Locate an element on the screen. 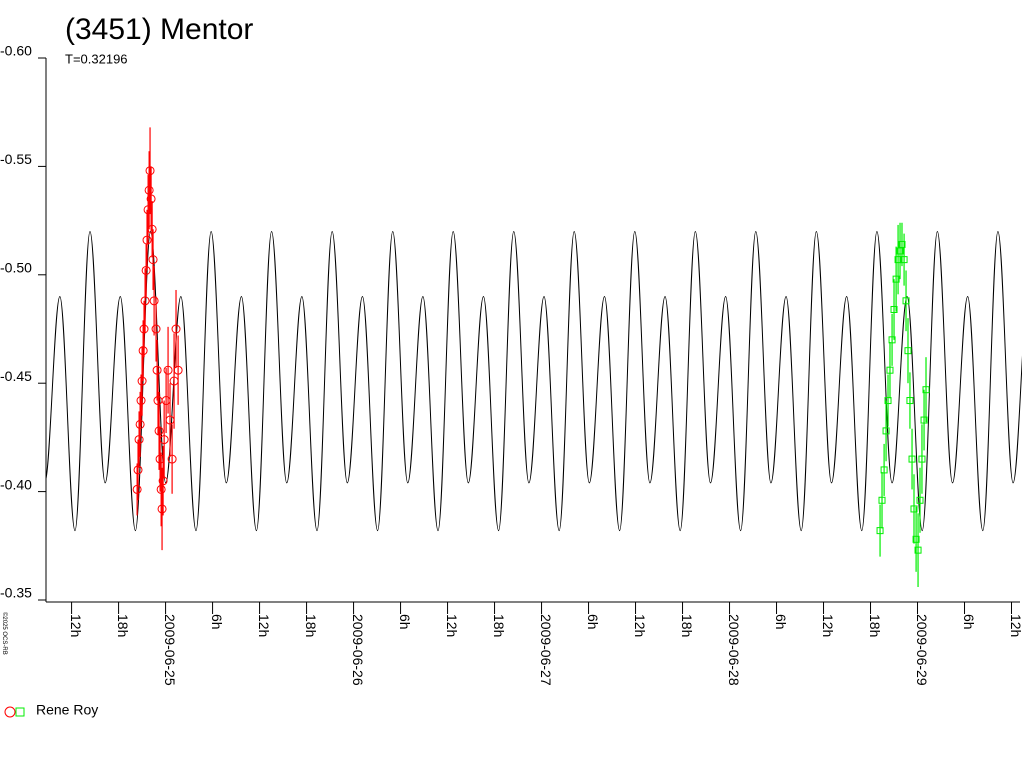 This screenshot has width=1024, height=768. y-tick-label: -0.50 is located at coordinates (16, 268).